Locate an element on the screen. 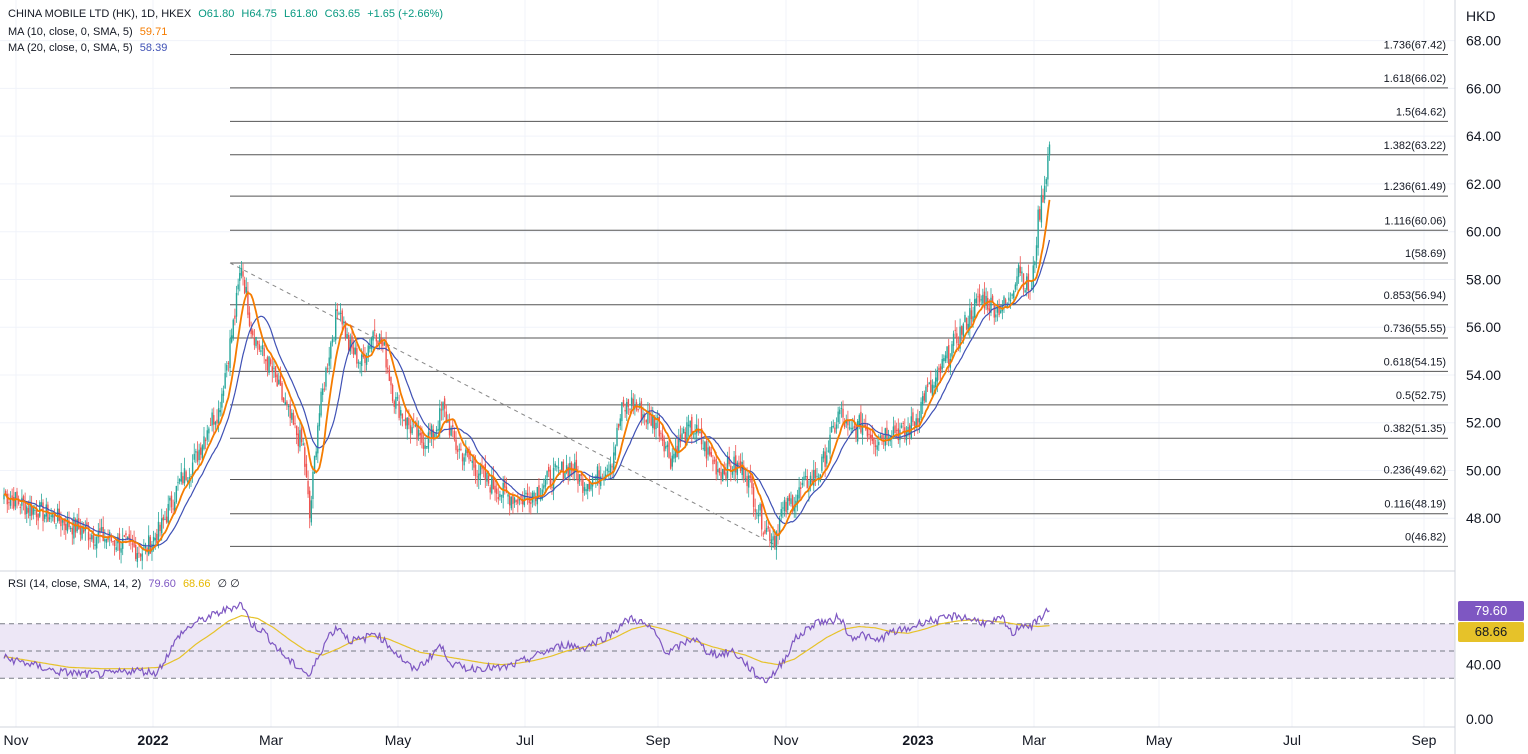  rsi-axis: 0.00 40.00 is located at coordinates (1483, 692).